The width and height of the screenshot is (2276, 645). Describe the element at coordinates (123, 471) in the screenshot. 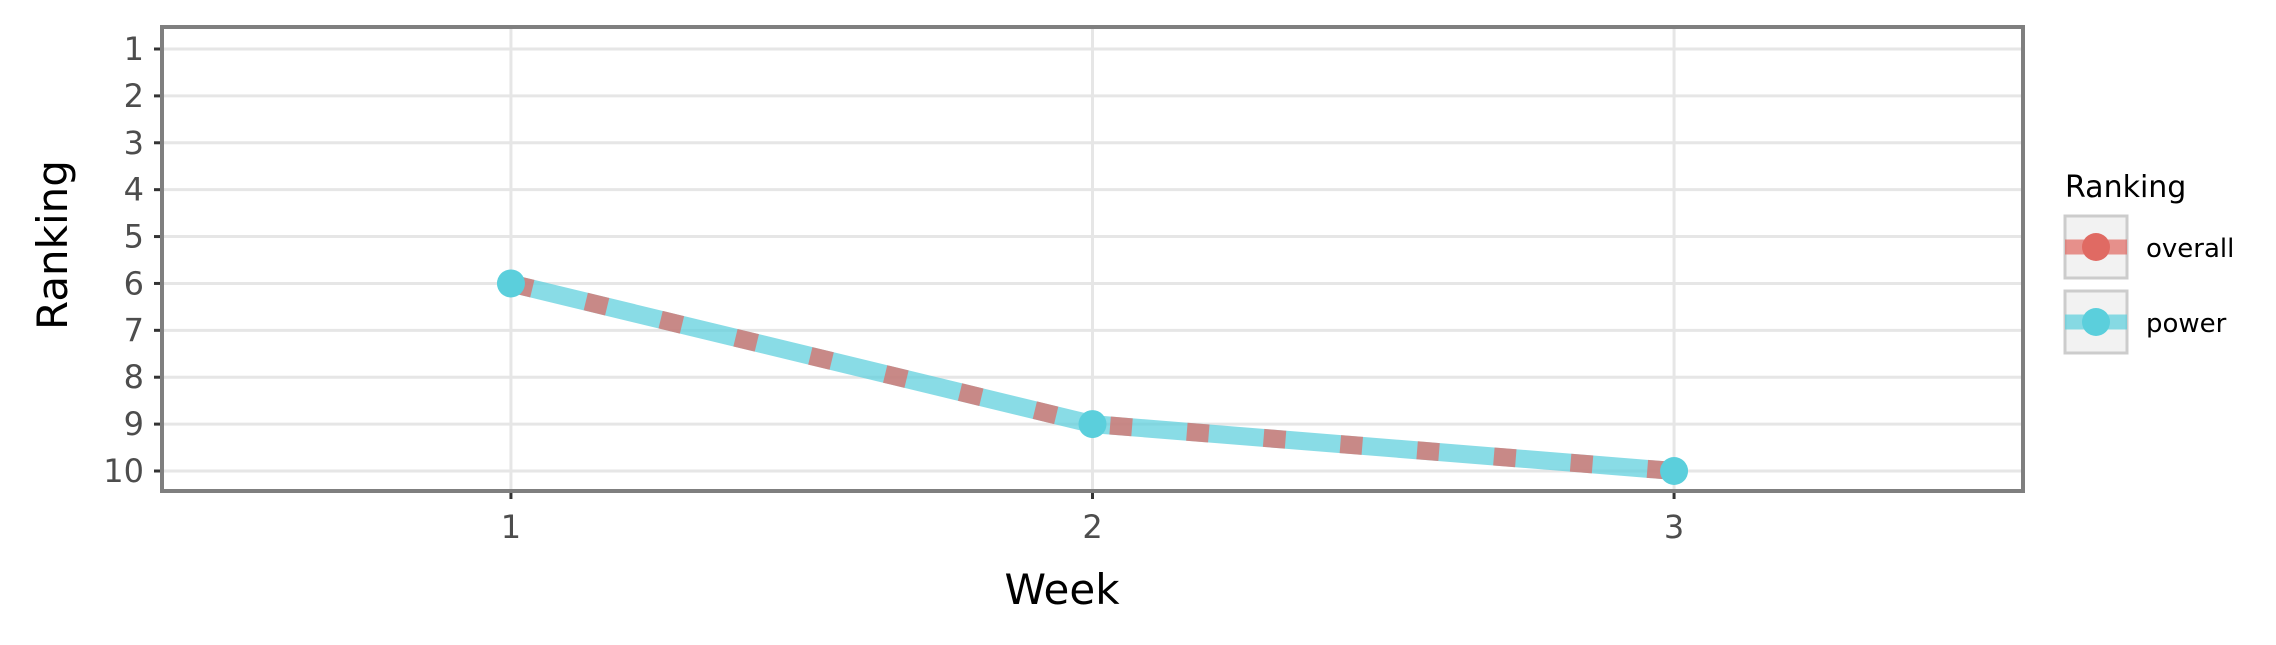

I see `y-tick-label-10: 10` at that location.